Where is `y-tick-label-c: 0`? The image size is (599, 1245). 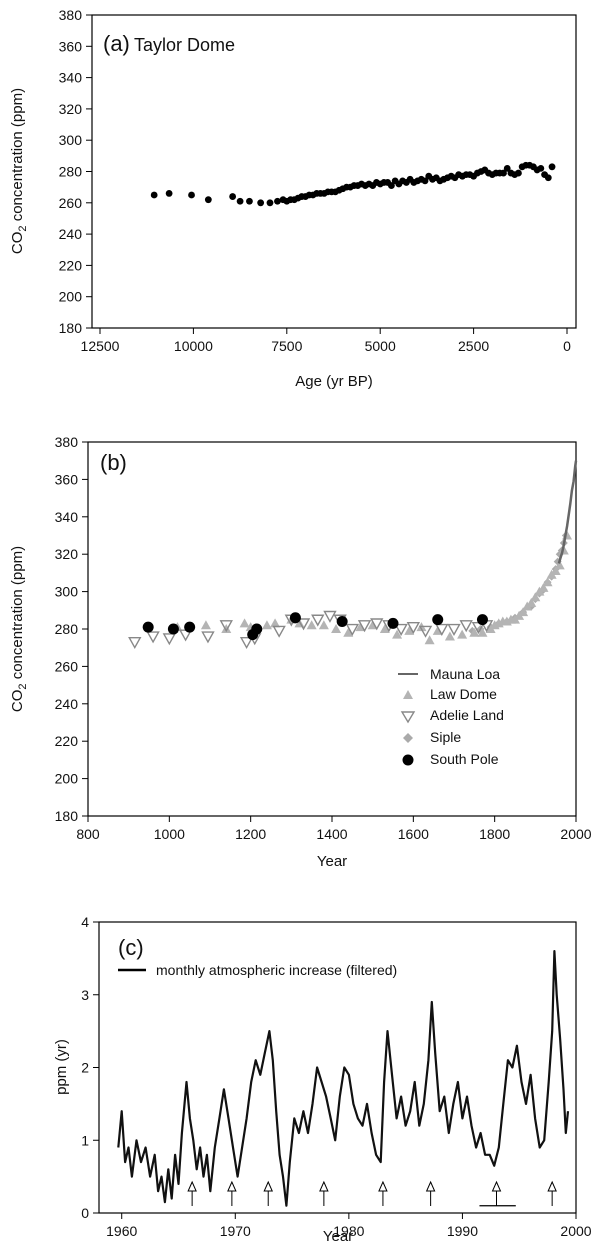 y-tick-label-c: 0 is located at coordinates (85, 1213).